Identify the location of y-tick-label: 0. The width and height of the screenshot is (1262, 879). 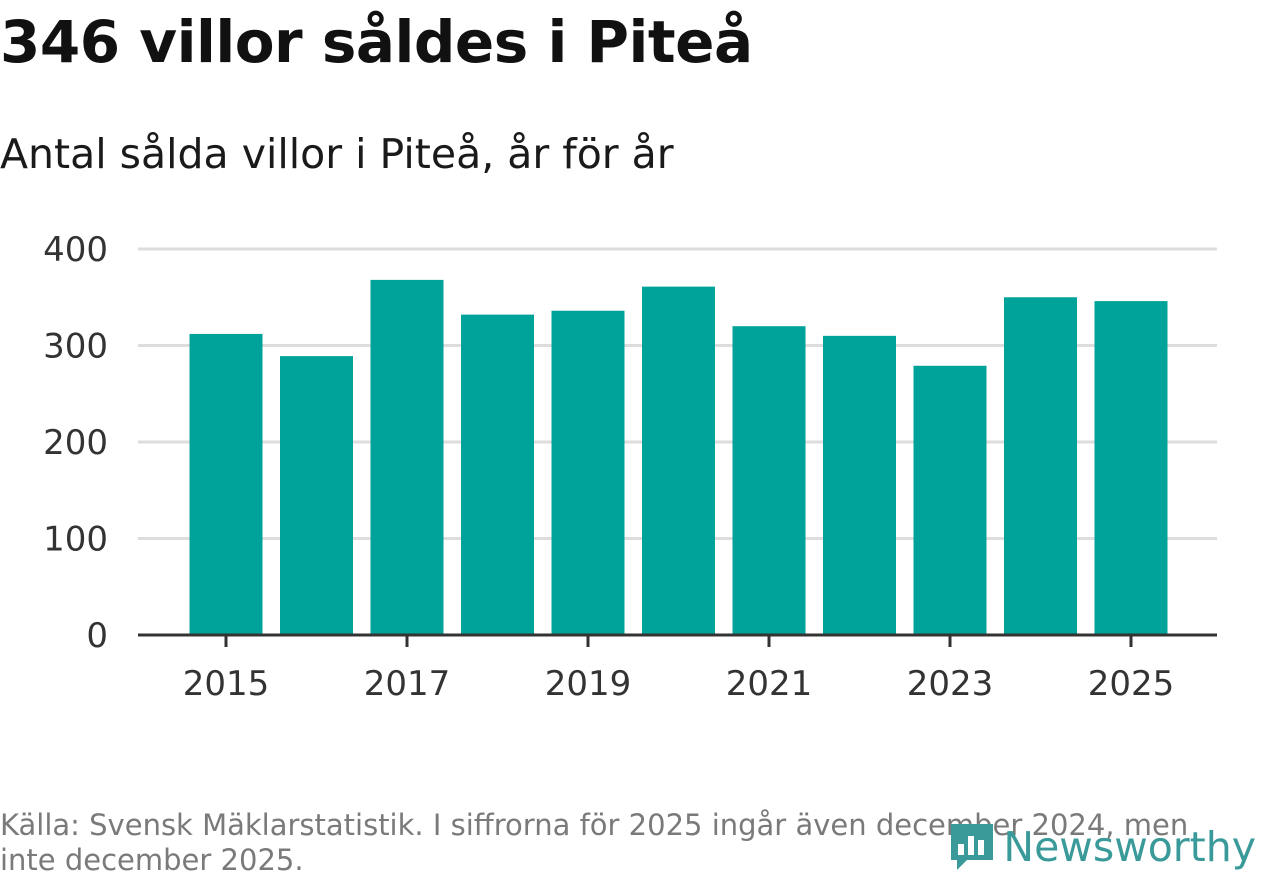
(97, 636).